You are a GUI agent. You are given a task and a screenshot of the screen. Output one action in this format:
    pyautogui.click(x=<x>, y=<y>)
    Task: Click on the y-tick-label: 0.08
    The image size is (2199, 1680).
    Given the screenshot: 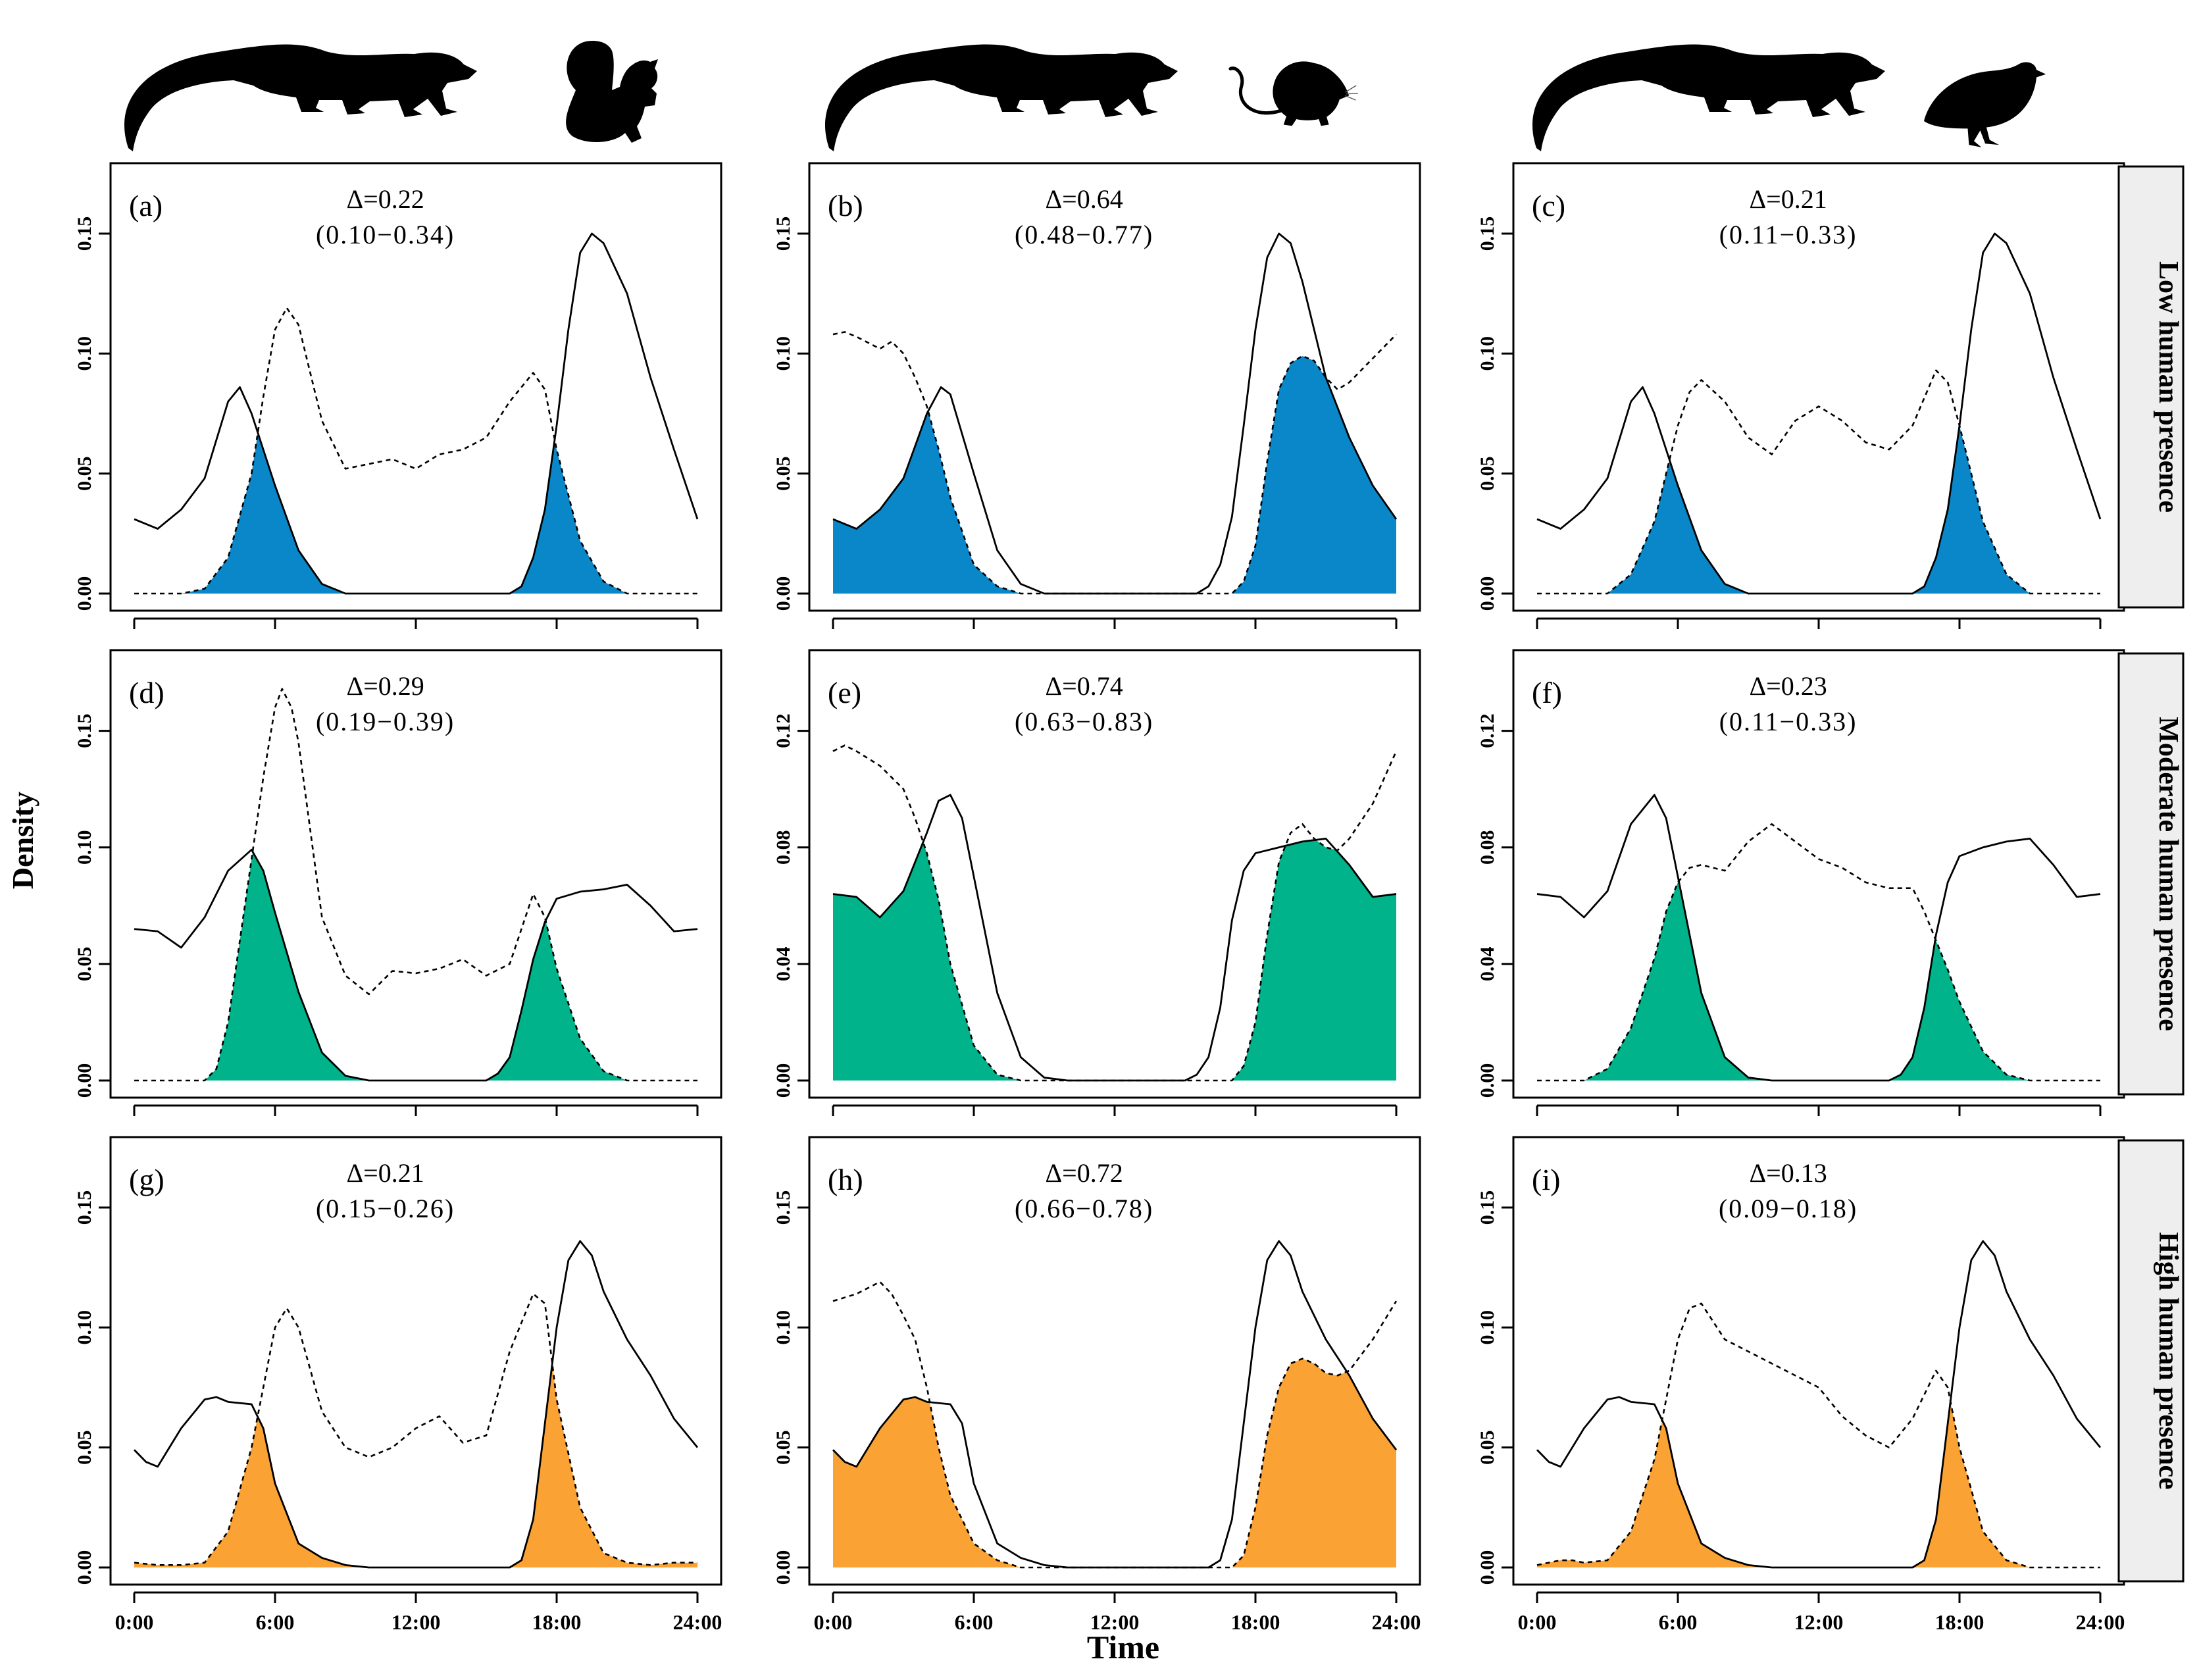 What is the action you would take?
    pyautogui.click(x=783, y=847)
    